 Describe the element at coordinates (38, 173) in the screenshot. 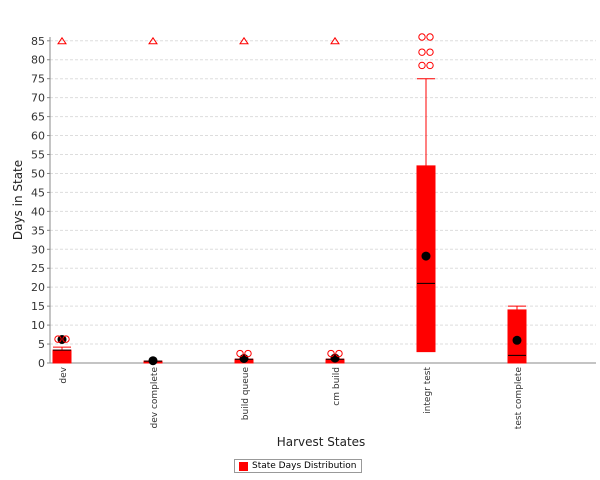

I see `y-tick-label: 50` at that location.